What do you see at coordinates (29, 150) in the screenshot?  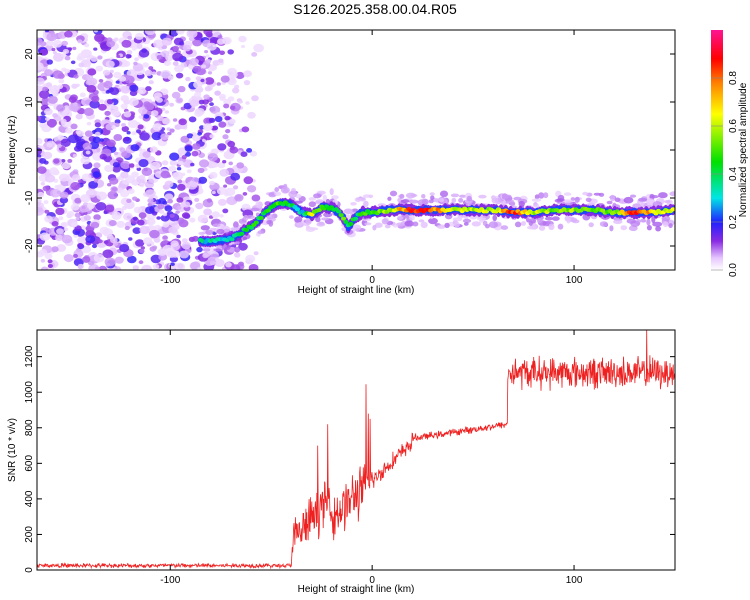 I see `spectrogram-ytick-label: 0` at bounding box center [29, 150].